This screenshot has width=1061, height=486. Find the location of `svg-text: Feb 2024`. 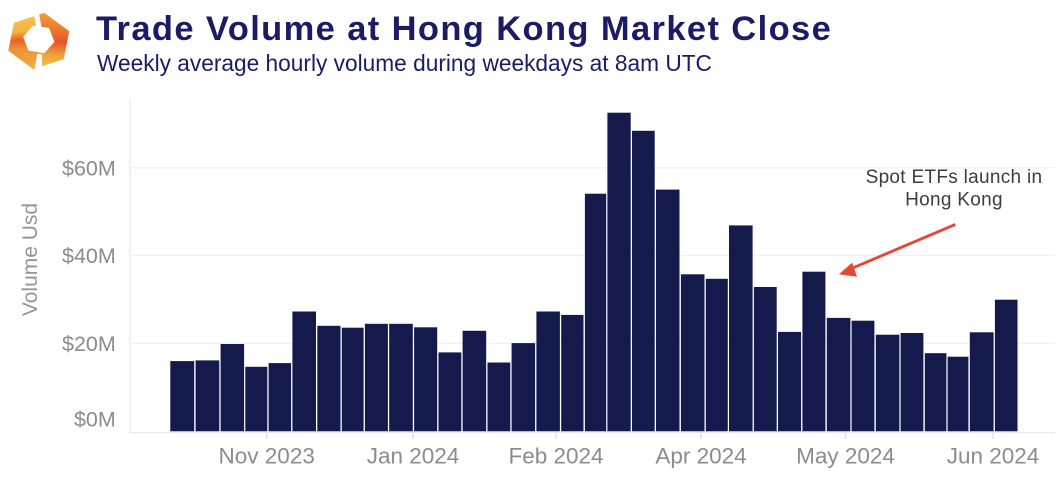

svg-text: Feb 2024 is located at coordinates (555, 456).